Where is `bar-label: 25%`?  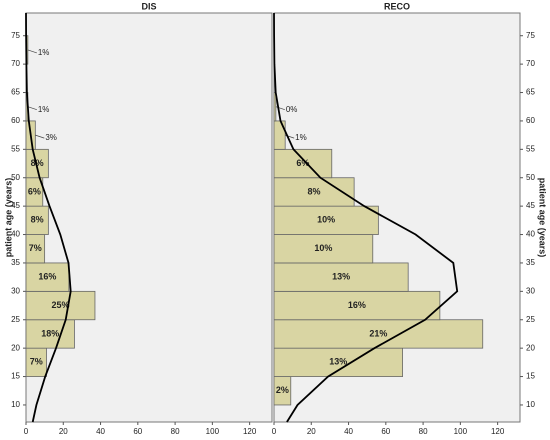
bar-label: 25% is located at coordinates (60, 305).